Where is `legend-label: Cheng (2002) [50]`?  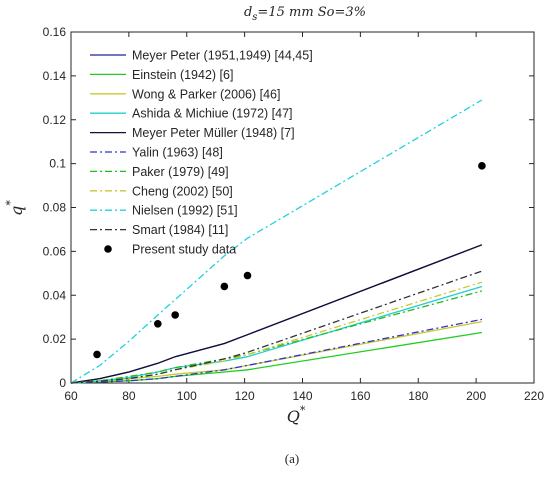 legend-label: Cheng (2002) [50] is located at coordinates (182, 191).